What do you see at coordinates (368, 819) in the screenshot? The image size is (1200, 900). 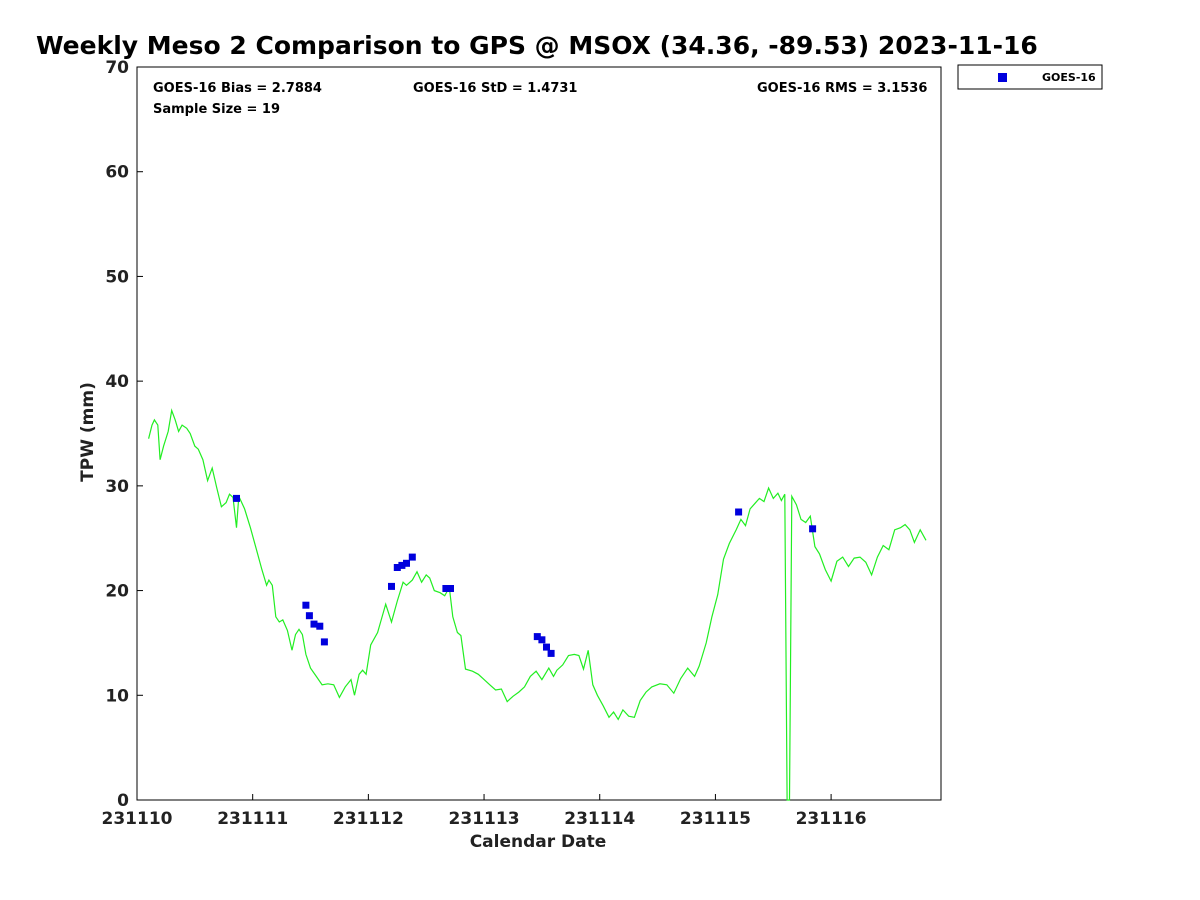 I see `x-tick-label: 231112` at bounding box center [368, 819].